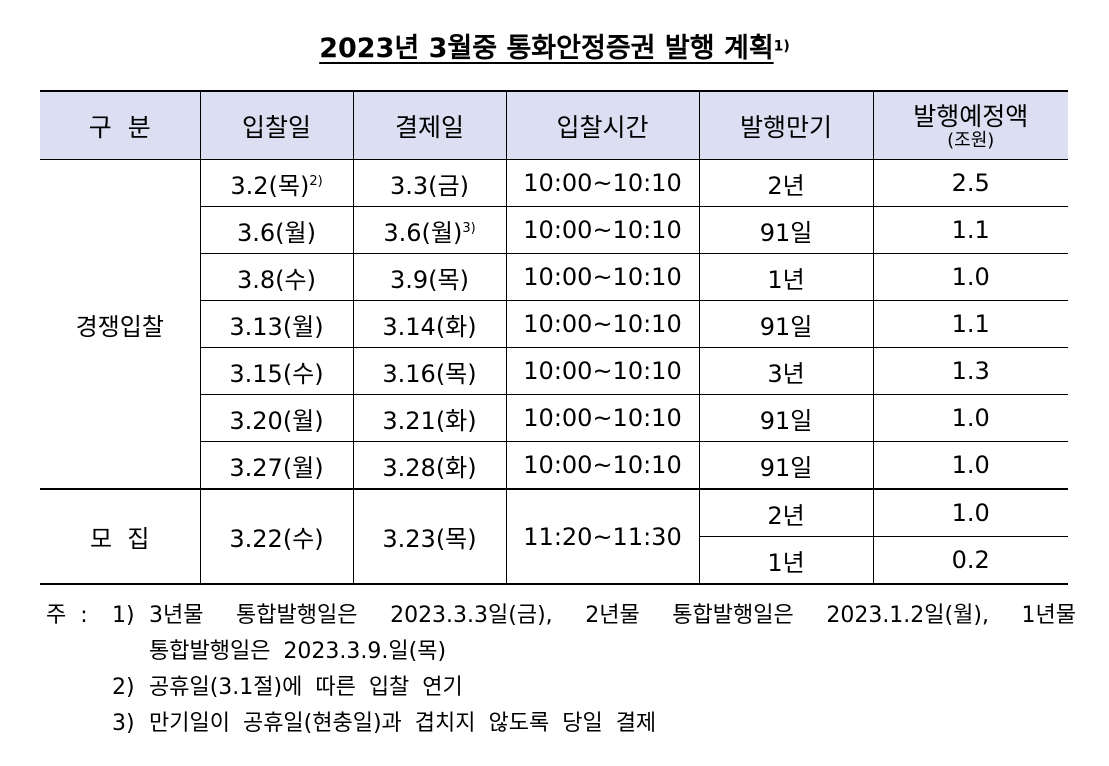  I want to click on footnote-mark: 2), so click(316, 181).